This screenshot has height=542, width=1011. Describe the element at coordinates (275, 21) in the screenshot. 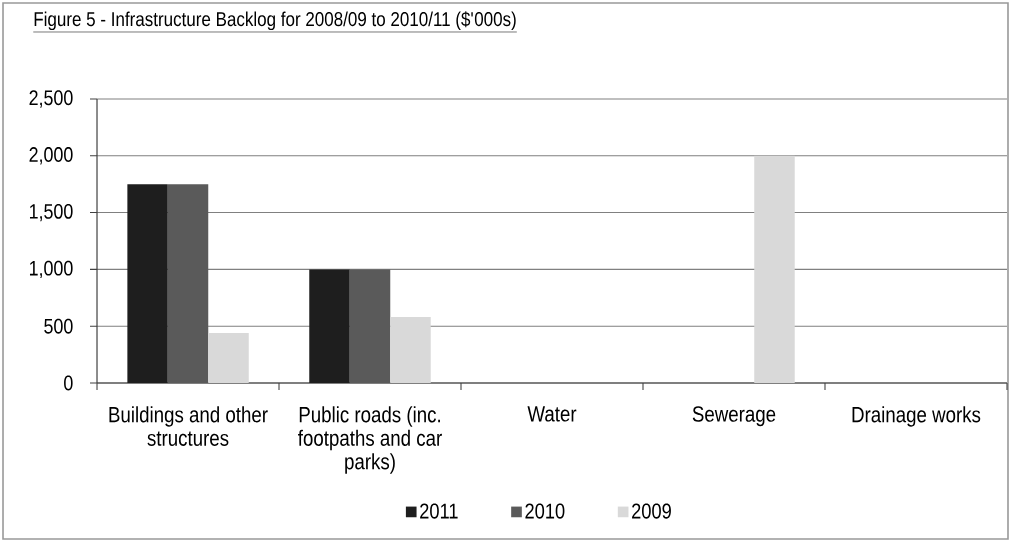

I see `chart-title: Figure 5 - Infrastructure Backlog for 2008/09 to 2010/11 ($'000s)` at that location.